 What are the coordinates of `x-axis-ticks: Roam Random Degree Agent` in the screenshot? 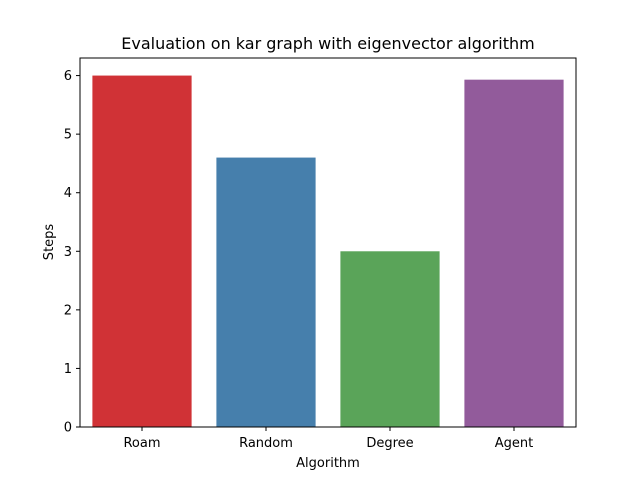 It's located at (328, 439).